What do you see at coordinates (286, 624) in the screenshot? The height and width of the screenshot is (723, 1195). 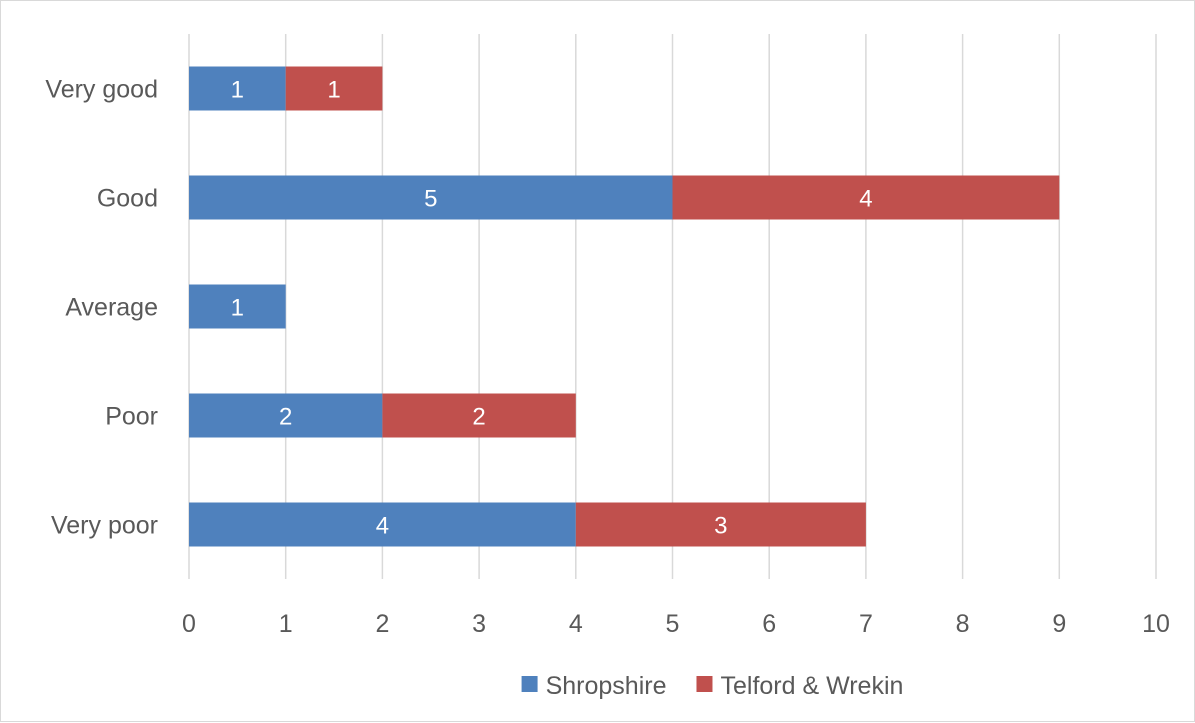 I see `x-tick-label: 1` at bounding box center [286, 624].